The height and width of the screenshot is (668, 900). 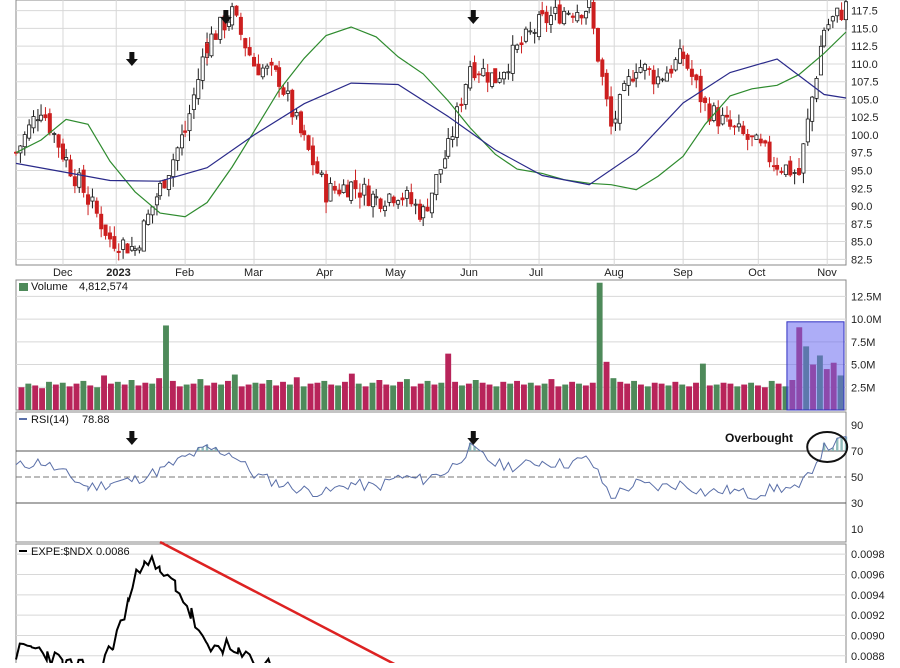 What do you see at coordinates (864, 29) in the screenshot?
I see `y-tick-label: 115.0` at bounding box center [864, 29].